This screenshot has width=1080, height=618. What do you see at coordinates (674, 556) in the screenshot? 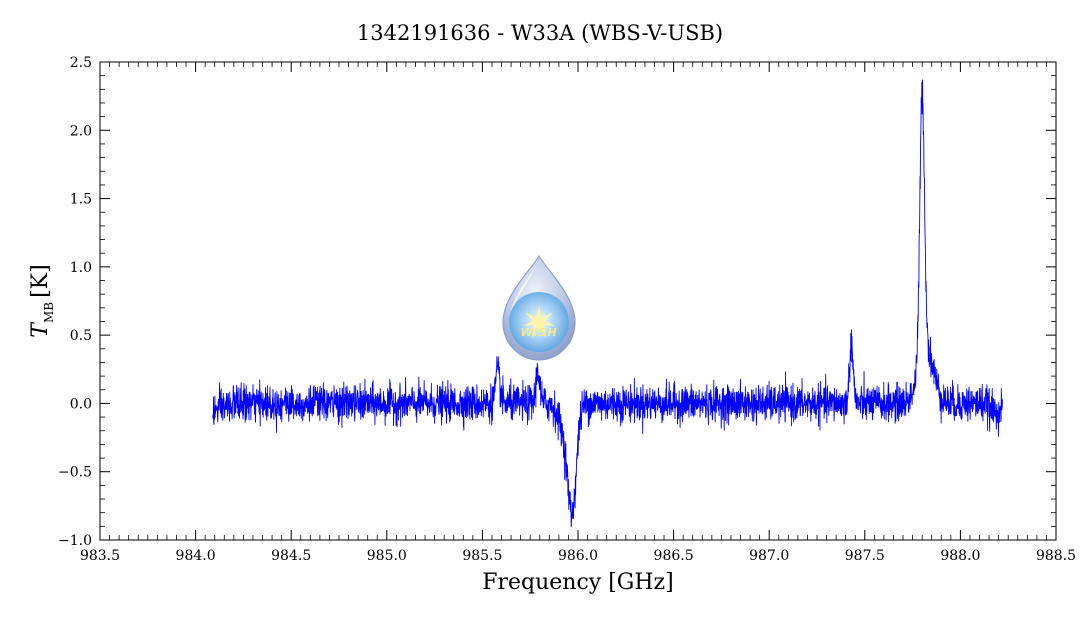
I see `x-tick-label: 986.5` at bounding box center [674, 556].